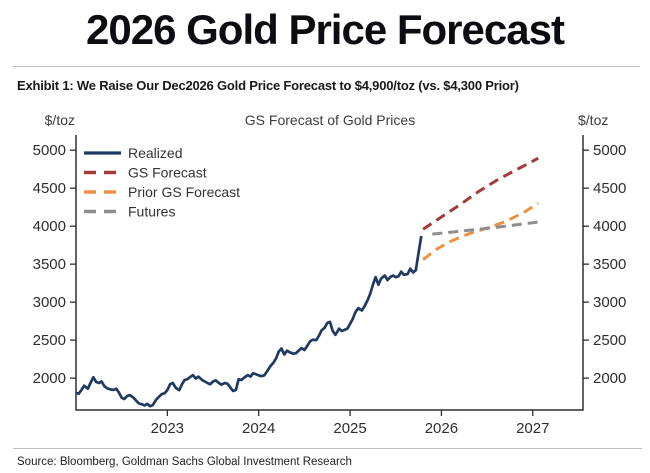  Describe the element at coordinates (330, 120) in the screenshot. I see `chart-title: GS Forecast of Gold Prices` at that location.